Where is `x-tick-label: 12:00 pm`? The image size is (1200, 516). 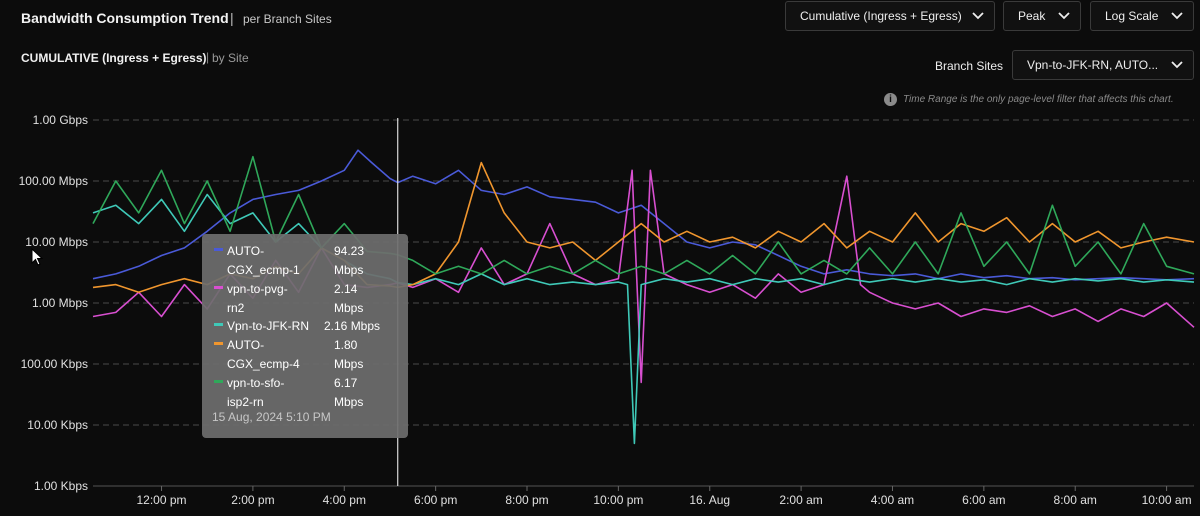
x-tick-label: 12:00 pm is located at coordinates (162, 500).